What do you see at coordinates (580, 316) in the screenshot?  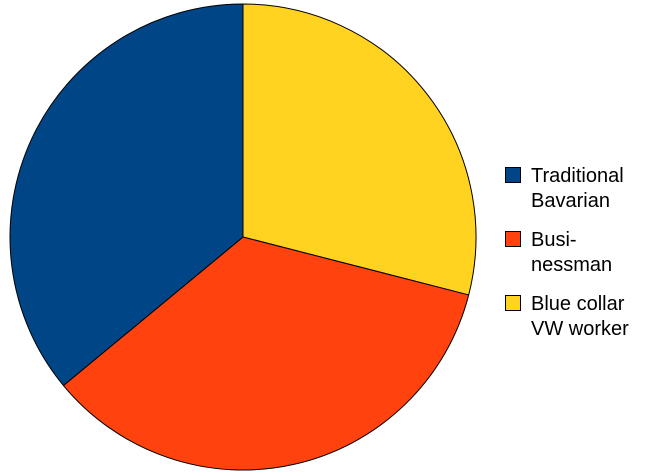 I see `legend-label: Blue collar VW worker` at bounding box center [580, 316].